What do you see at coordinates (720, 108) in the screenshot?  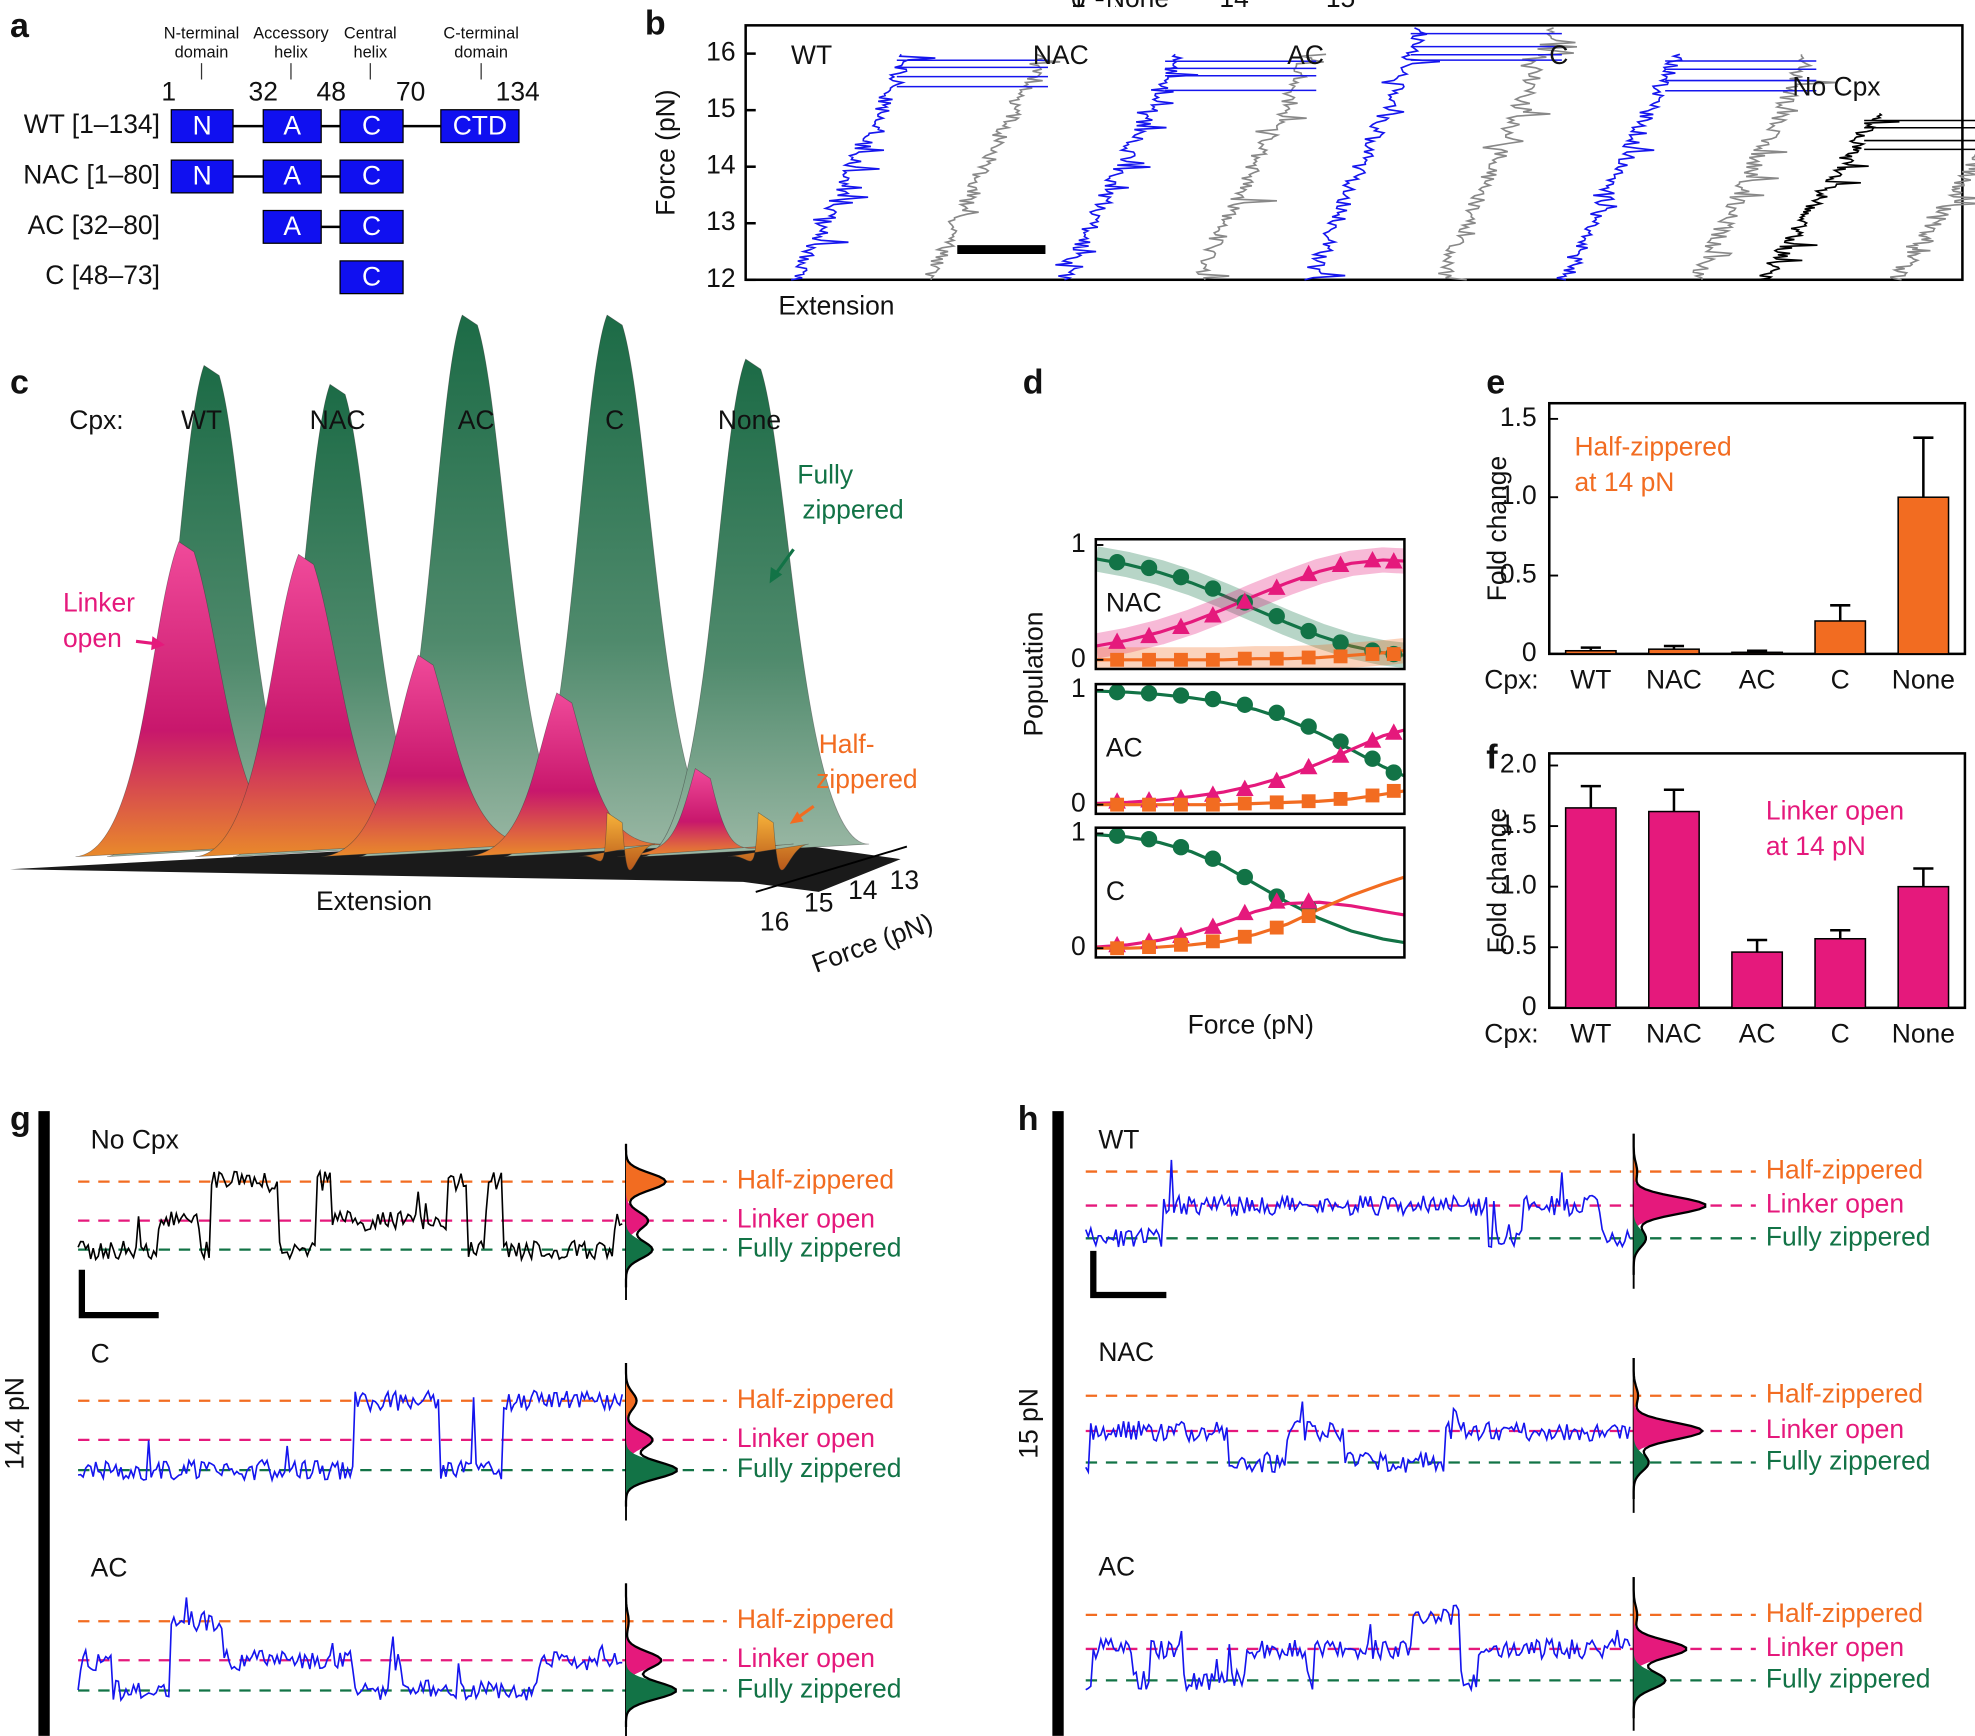 I see `y-tick-label: 15` at bounding box center [720, 108].